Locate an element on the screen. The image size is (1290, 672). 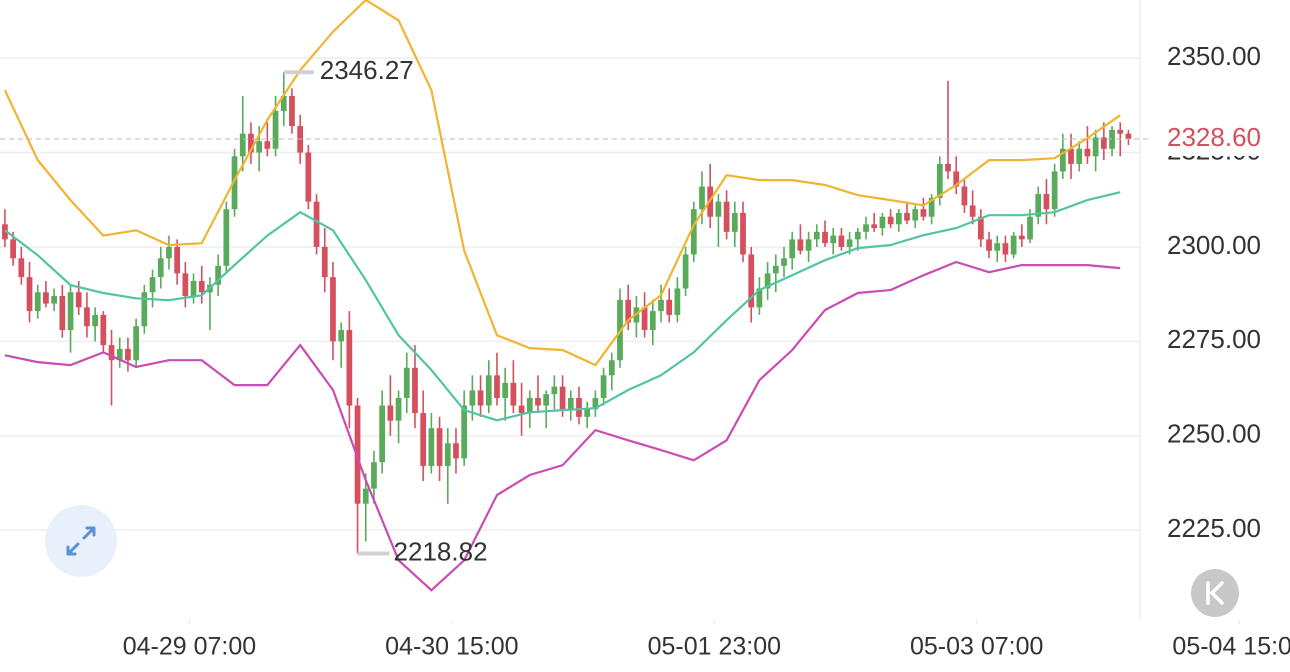
y-tick-label: 2250.00 is located at coordinates (1214, 434).